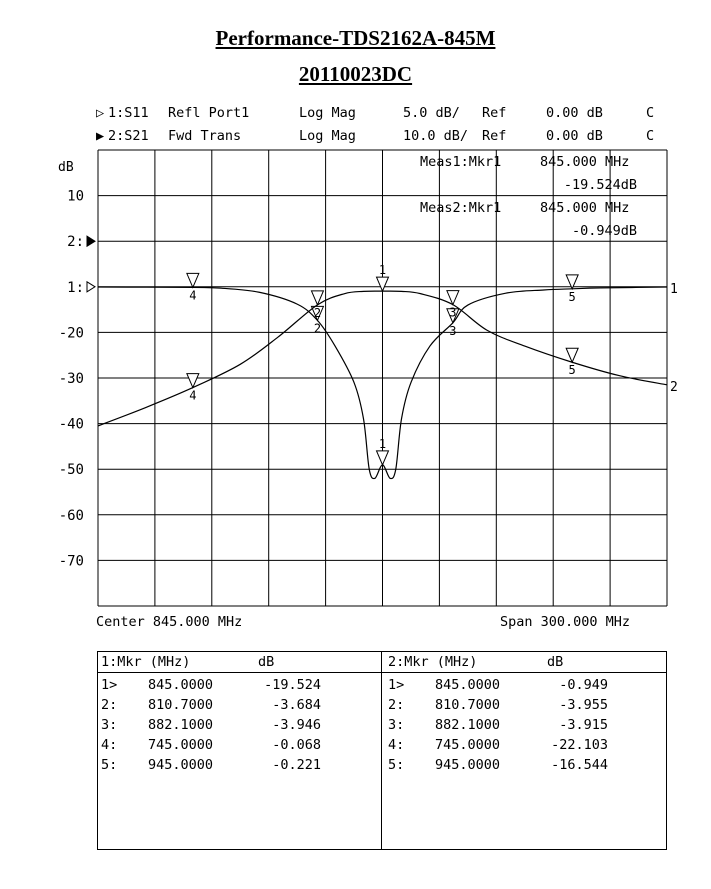 This screenshot has width=711, height=889. Describe the element at coordinates (100, 113) in the screenshot. I see `trace-marker-open-icon: ▷` at that location.